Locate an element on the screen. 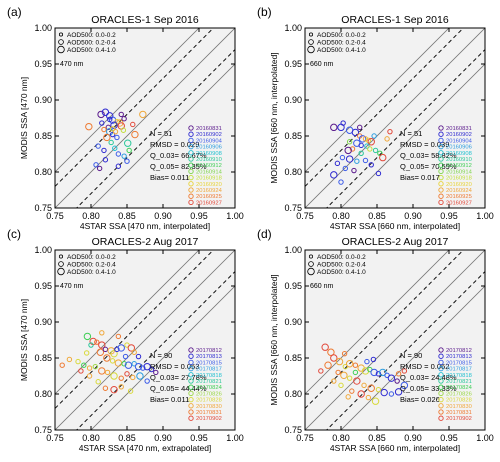 The width and height of the screenshot is (500, 462). stats-line: RMSD = 0.039 is located at coordinates (424, 144).